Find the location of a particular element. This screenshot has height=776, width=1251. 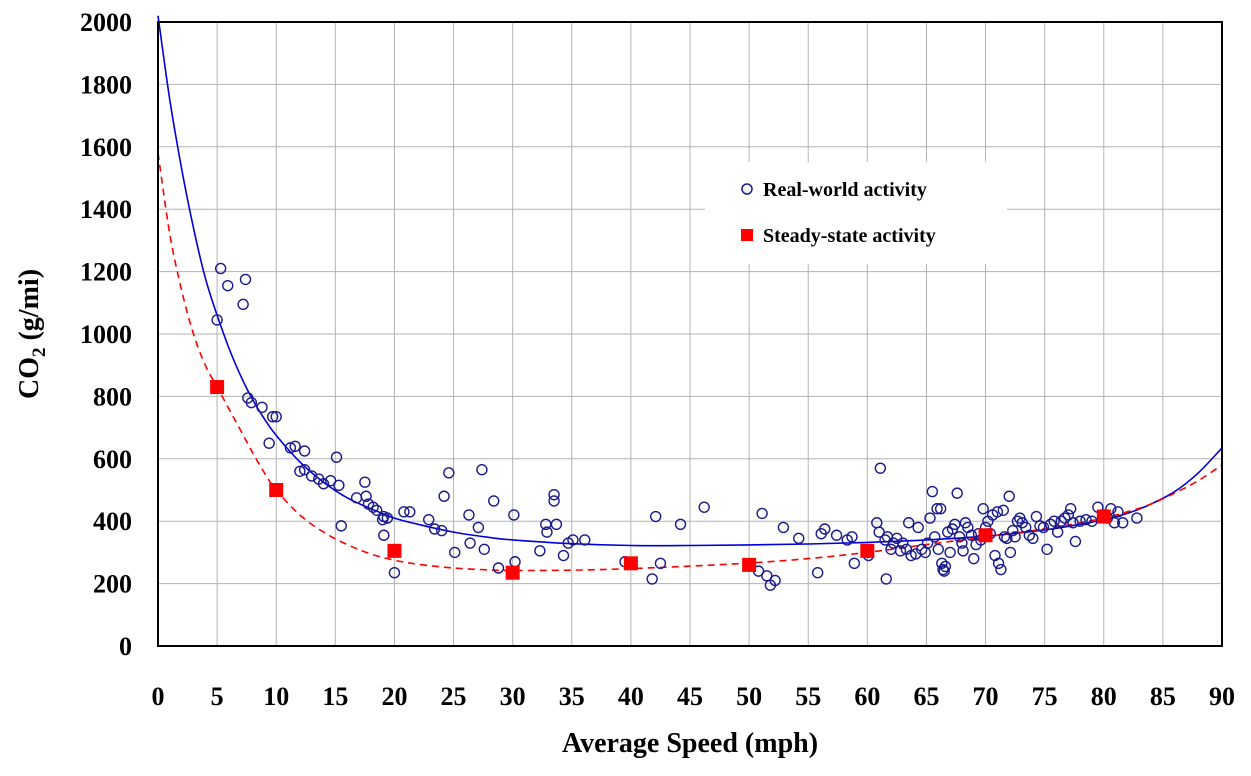

y-tick-label: 400 is located at coordinates (112, 521).